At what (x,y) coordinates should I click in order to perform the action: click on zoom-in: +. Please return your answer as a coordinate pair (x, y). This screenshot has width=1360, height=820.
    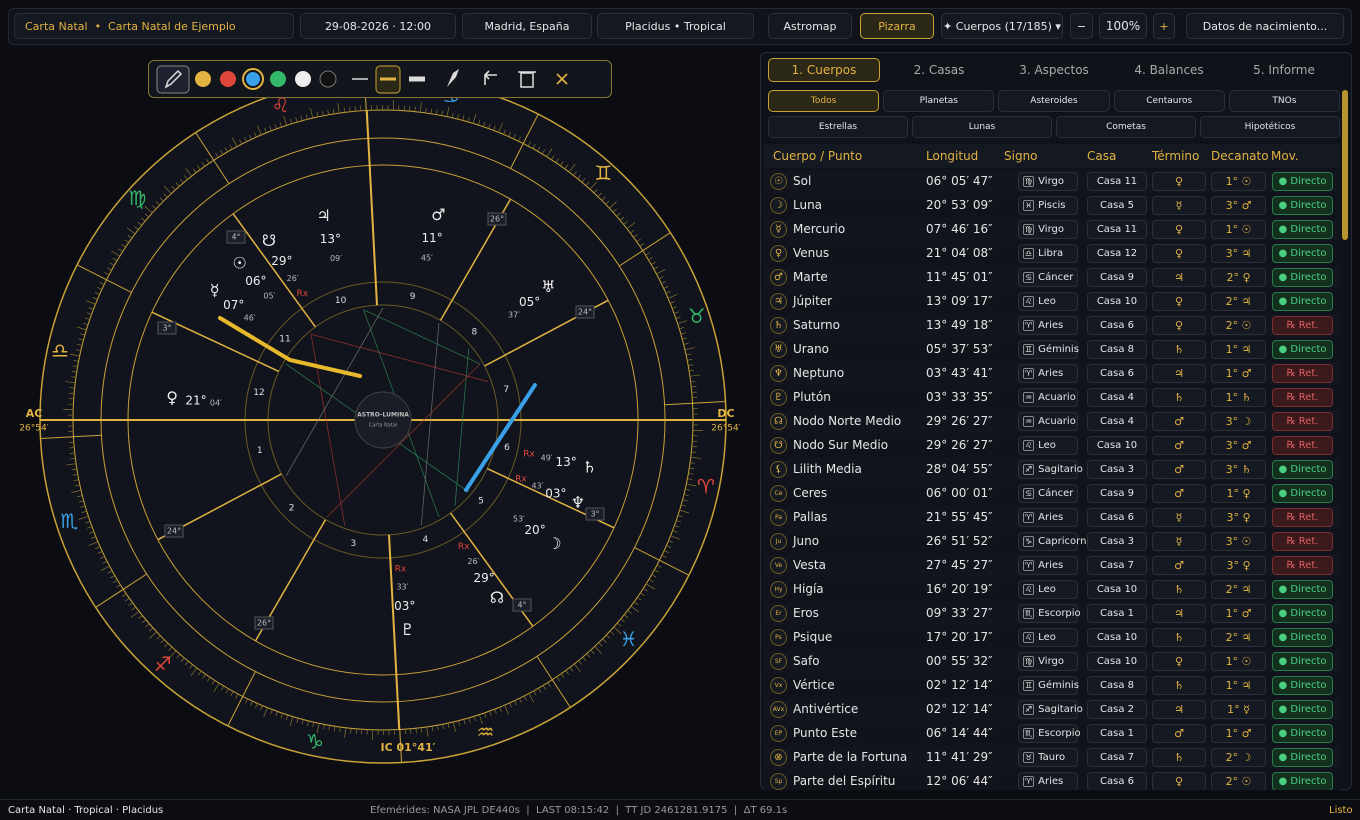
    Looking at the image, I should click on (1164, 26).